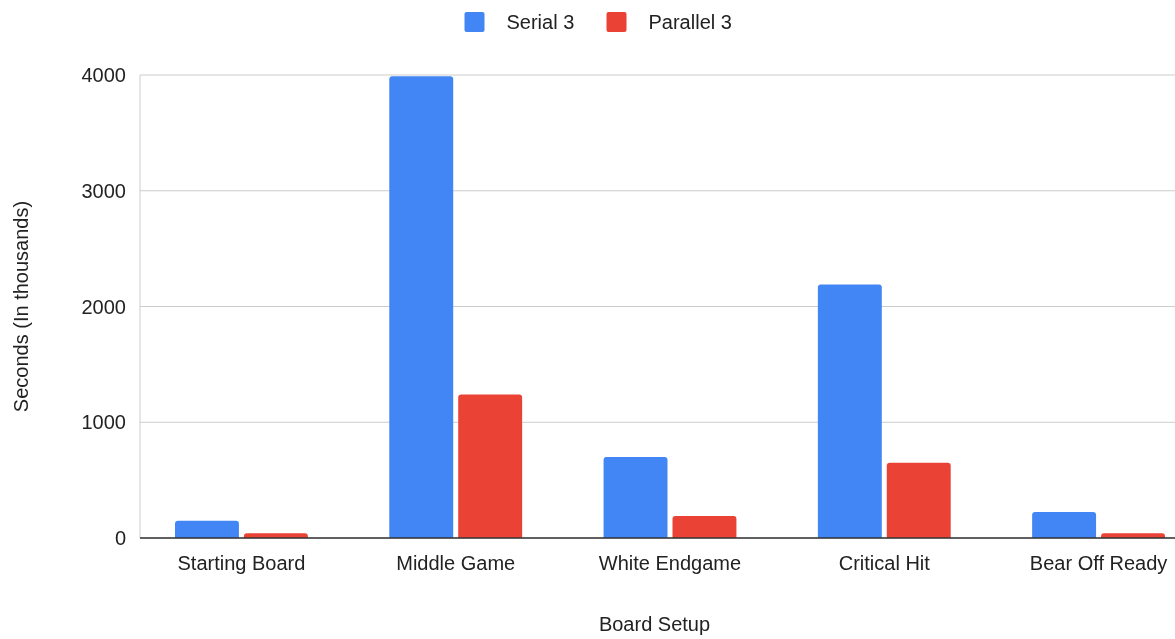  What do you see at coordinates (103, 190) in the screenshot?
I see `y-tick-label: 3000` at bounding box center [103, 190].